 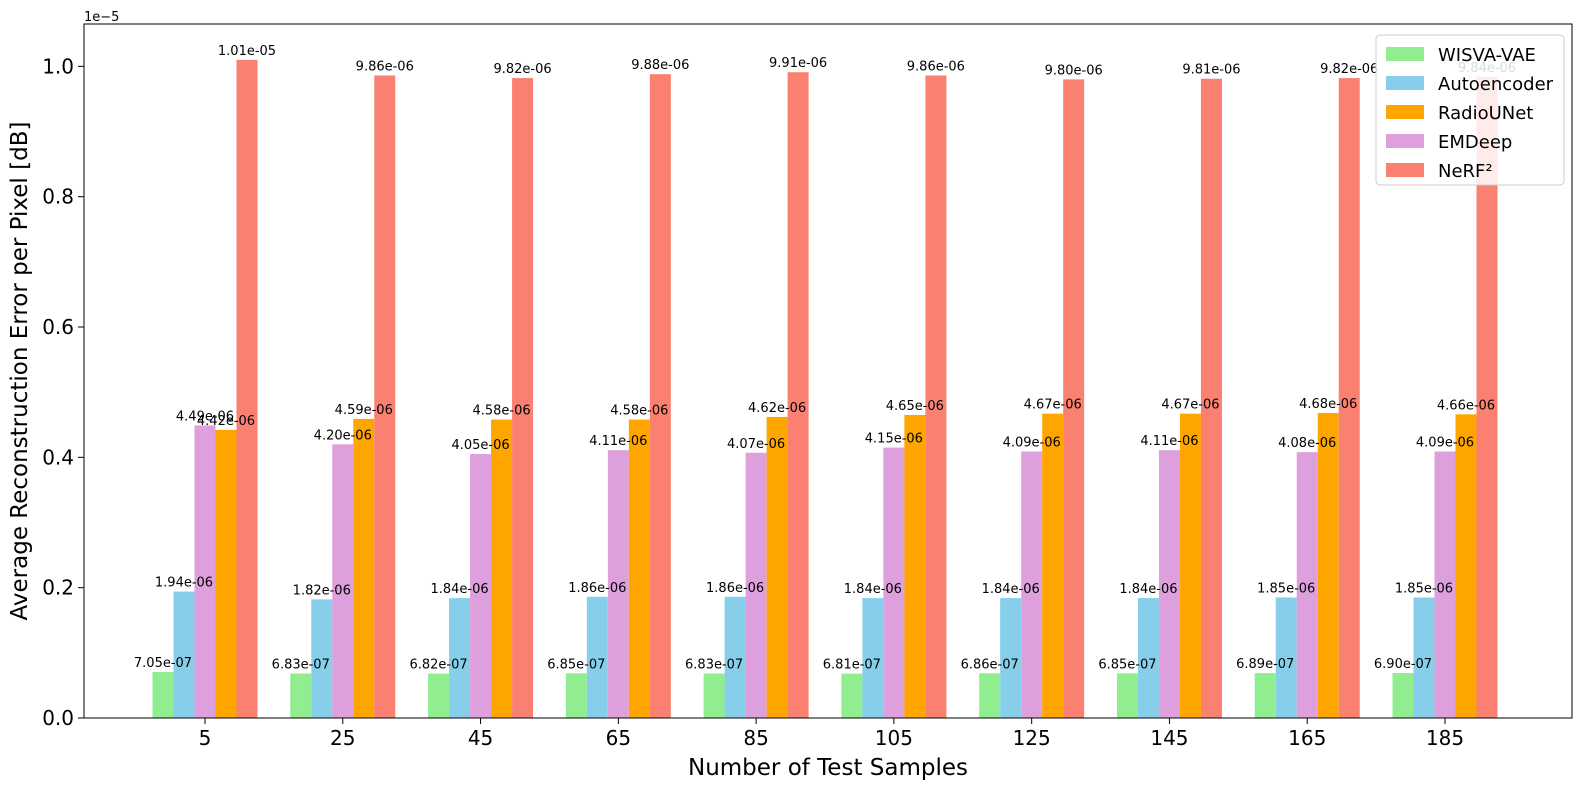 What do you see at coordinates (343, 435) in the screenshot?
I see `bar-value-label: 4.20e-06` at bounding box center [343, 435].